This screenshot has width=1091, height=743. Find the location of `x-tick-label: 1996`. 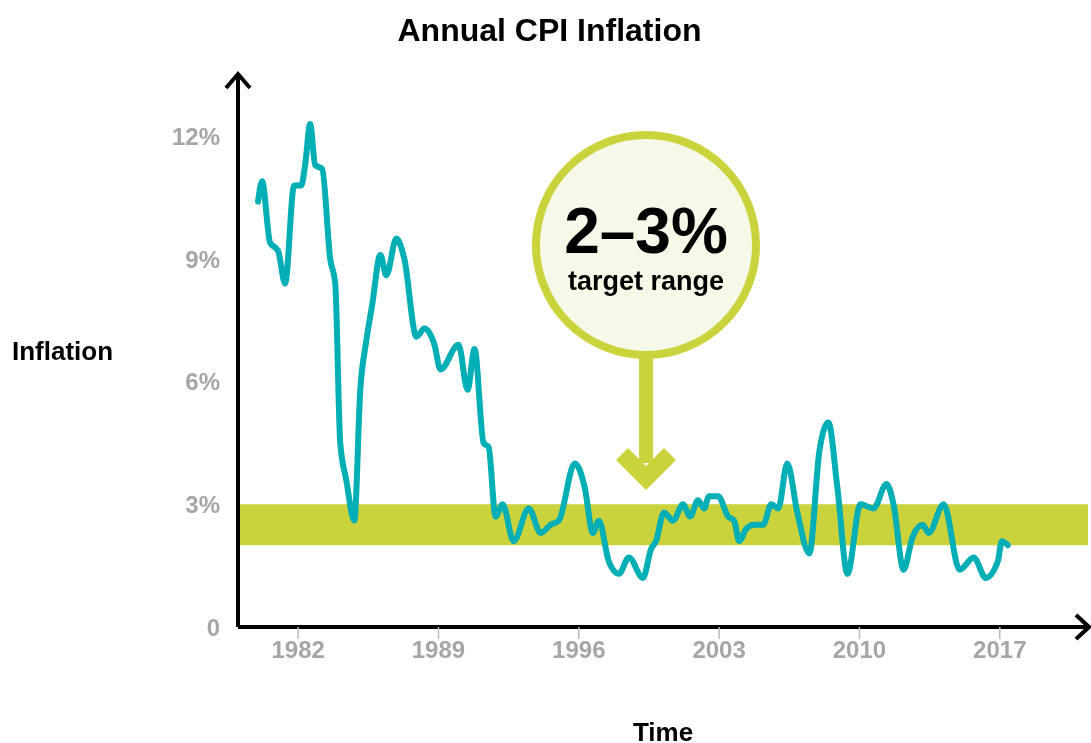

x-tick-label: 1996 is located at coordinates (579, 650).